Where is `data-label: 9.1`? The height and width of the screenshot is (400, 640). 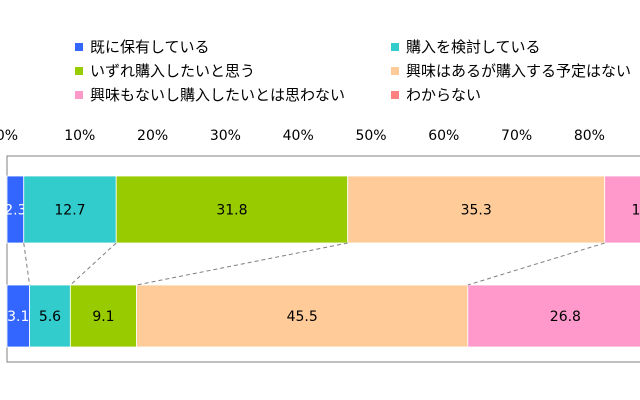
data-label: 9.1 is located at coordinates (103, 317).